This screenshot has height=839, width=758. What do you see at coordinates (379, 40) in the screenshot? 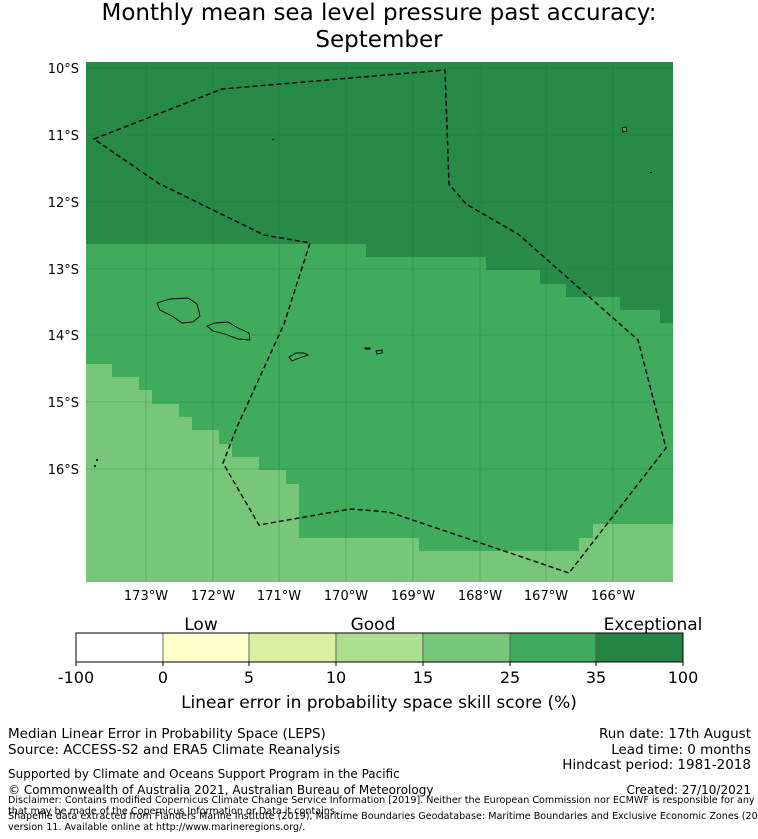
I see `title-line-2: September` at bounding box center [379, 40].